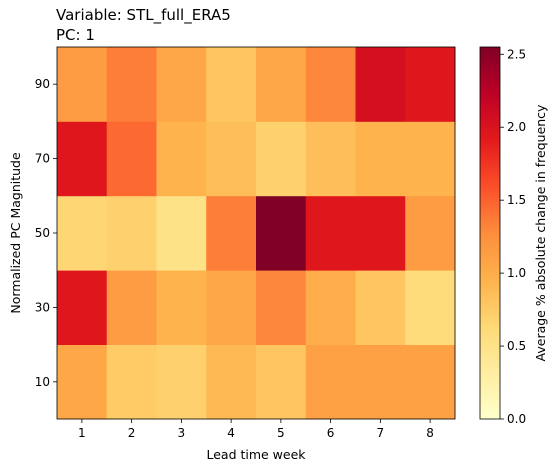  I want to click on colorbar-tick-label: 1.0, so click(516, 273).